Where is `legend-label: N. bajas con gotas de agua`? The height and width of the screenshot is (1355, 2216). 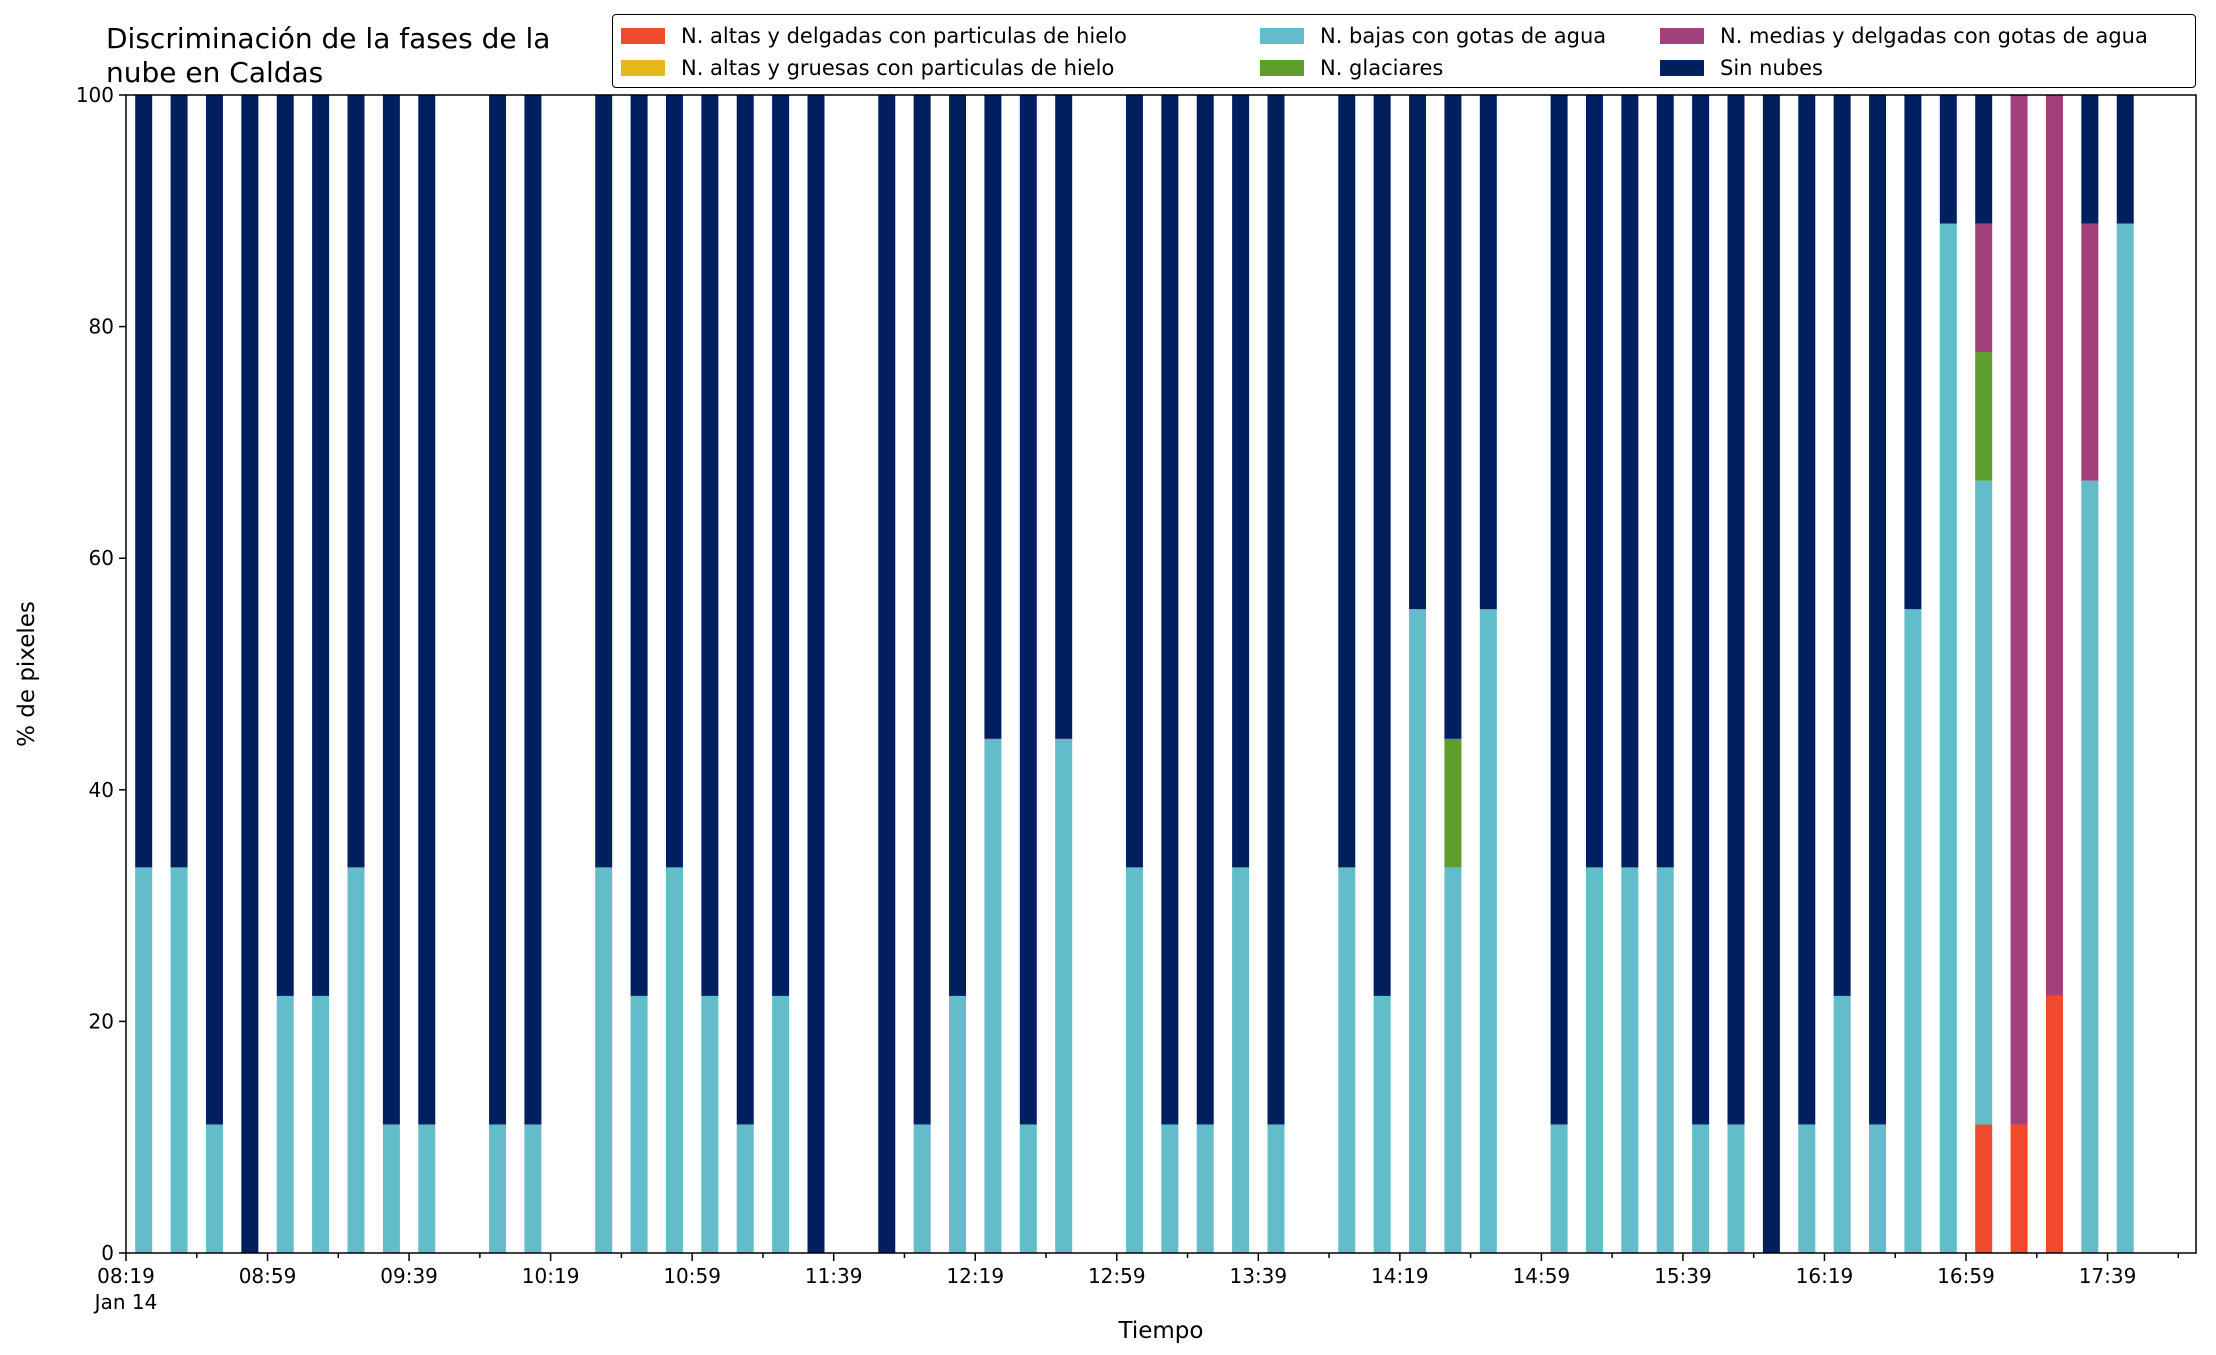 legend-label: N. bajas con gotas de agua is located at coordinates (1463, 36).